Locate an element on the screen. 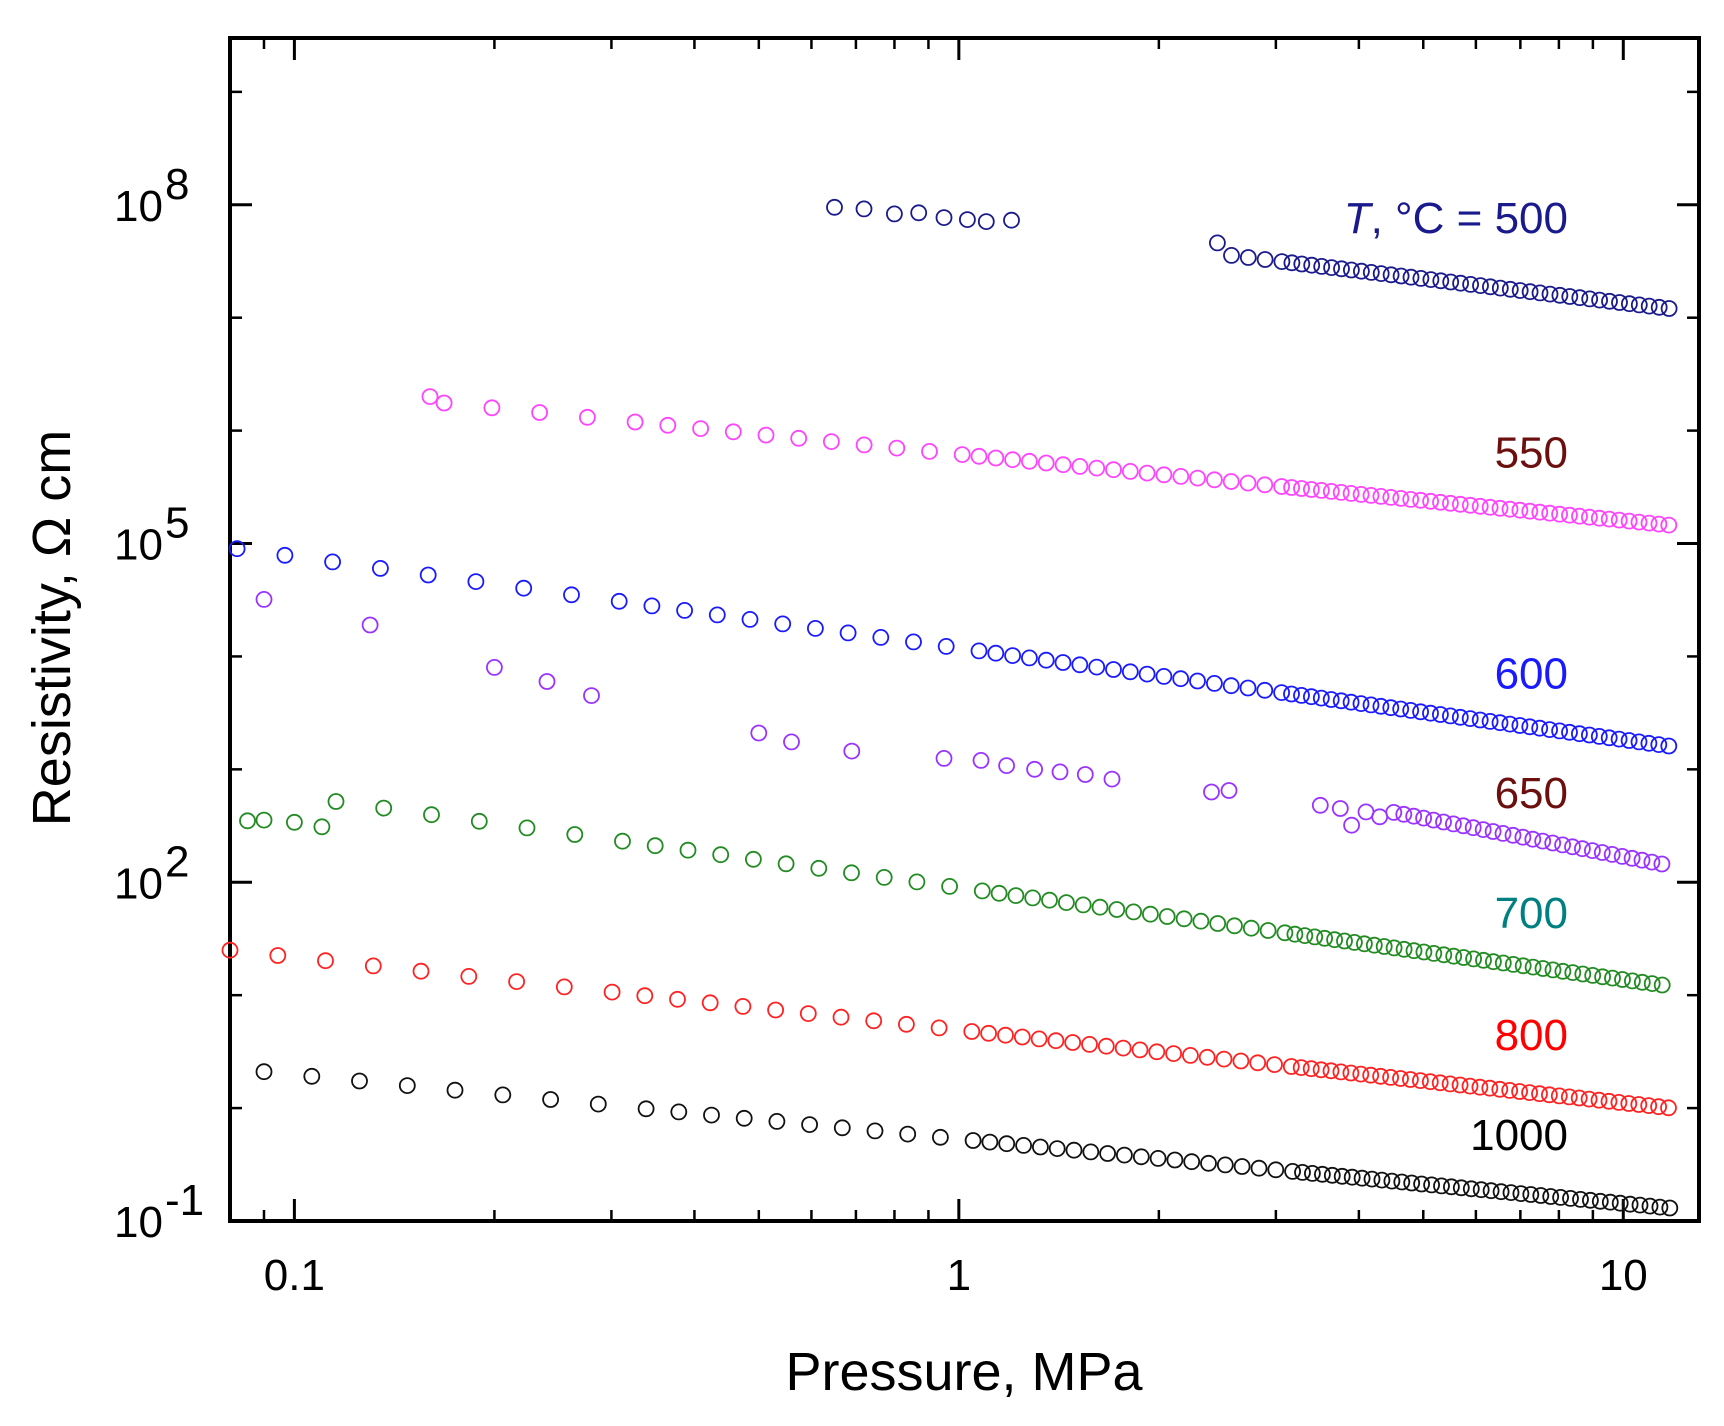 The image size is (1724, 1426). series-label-1000: 1000 is located at coordinates (1519, 1135).